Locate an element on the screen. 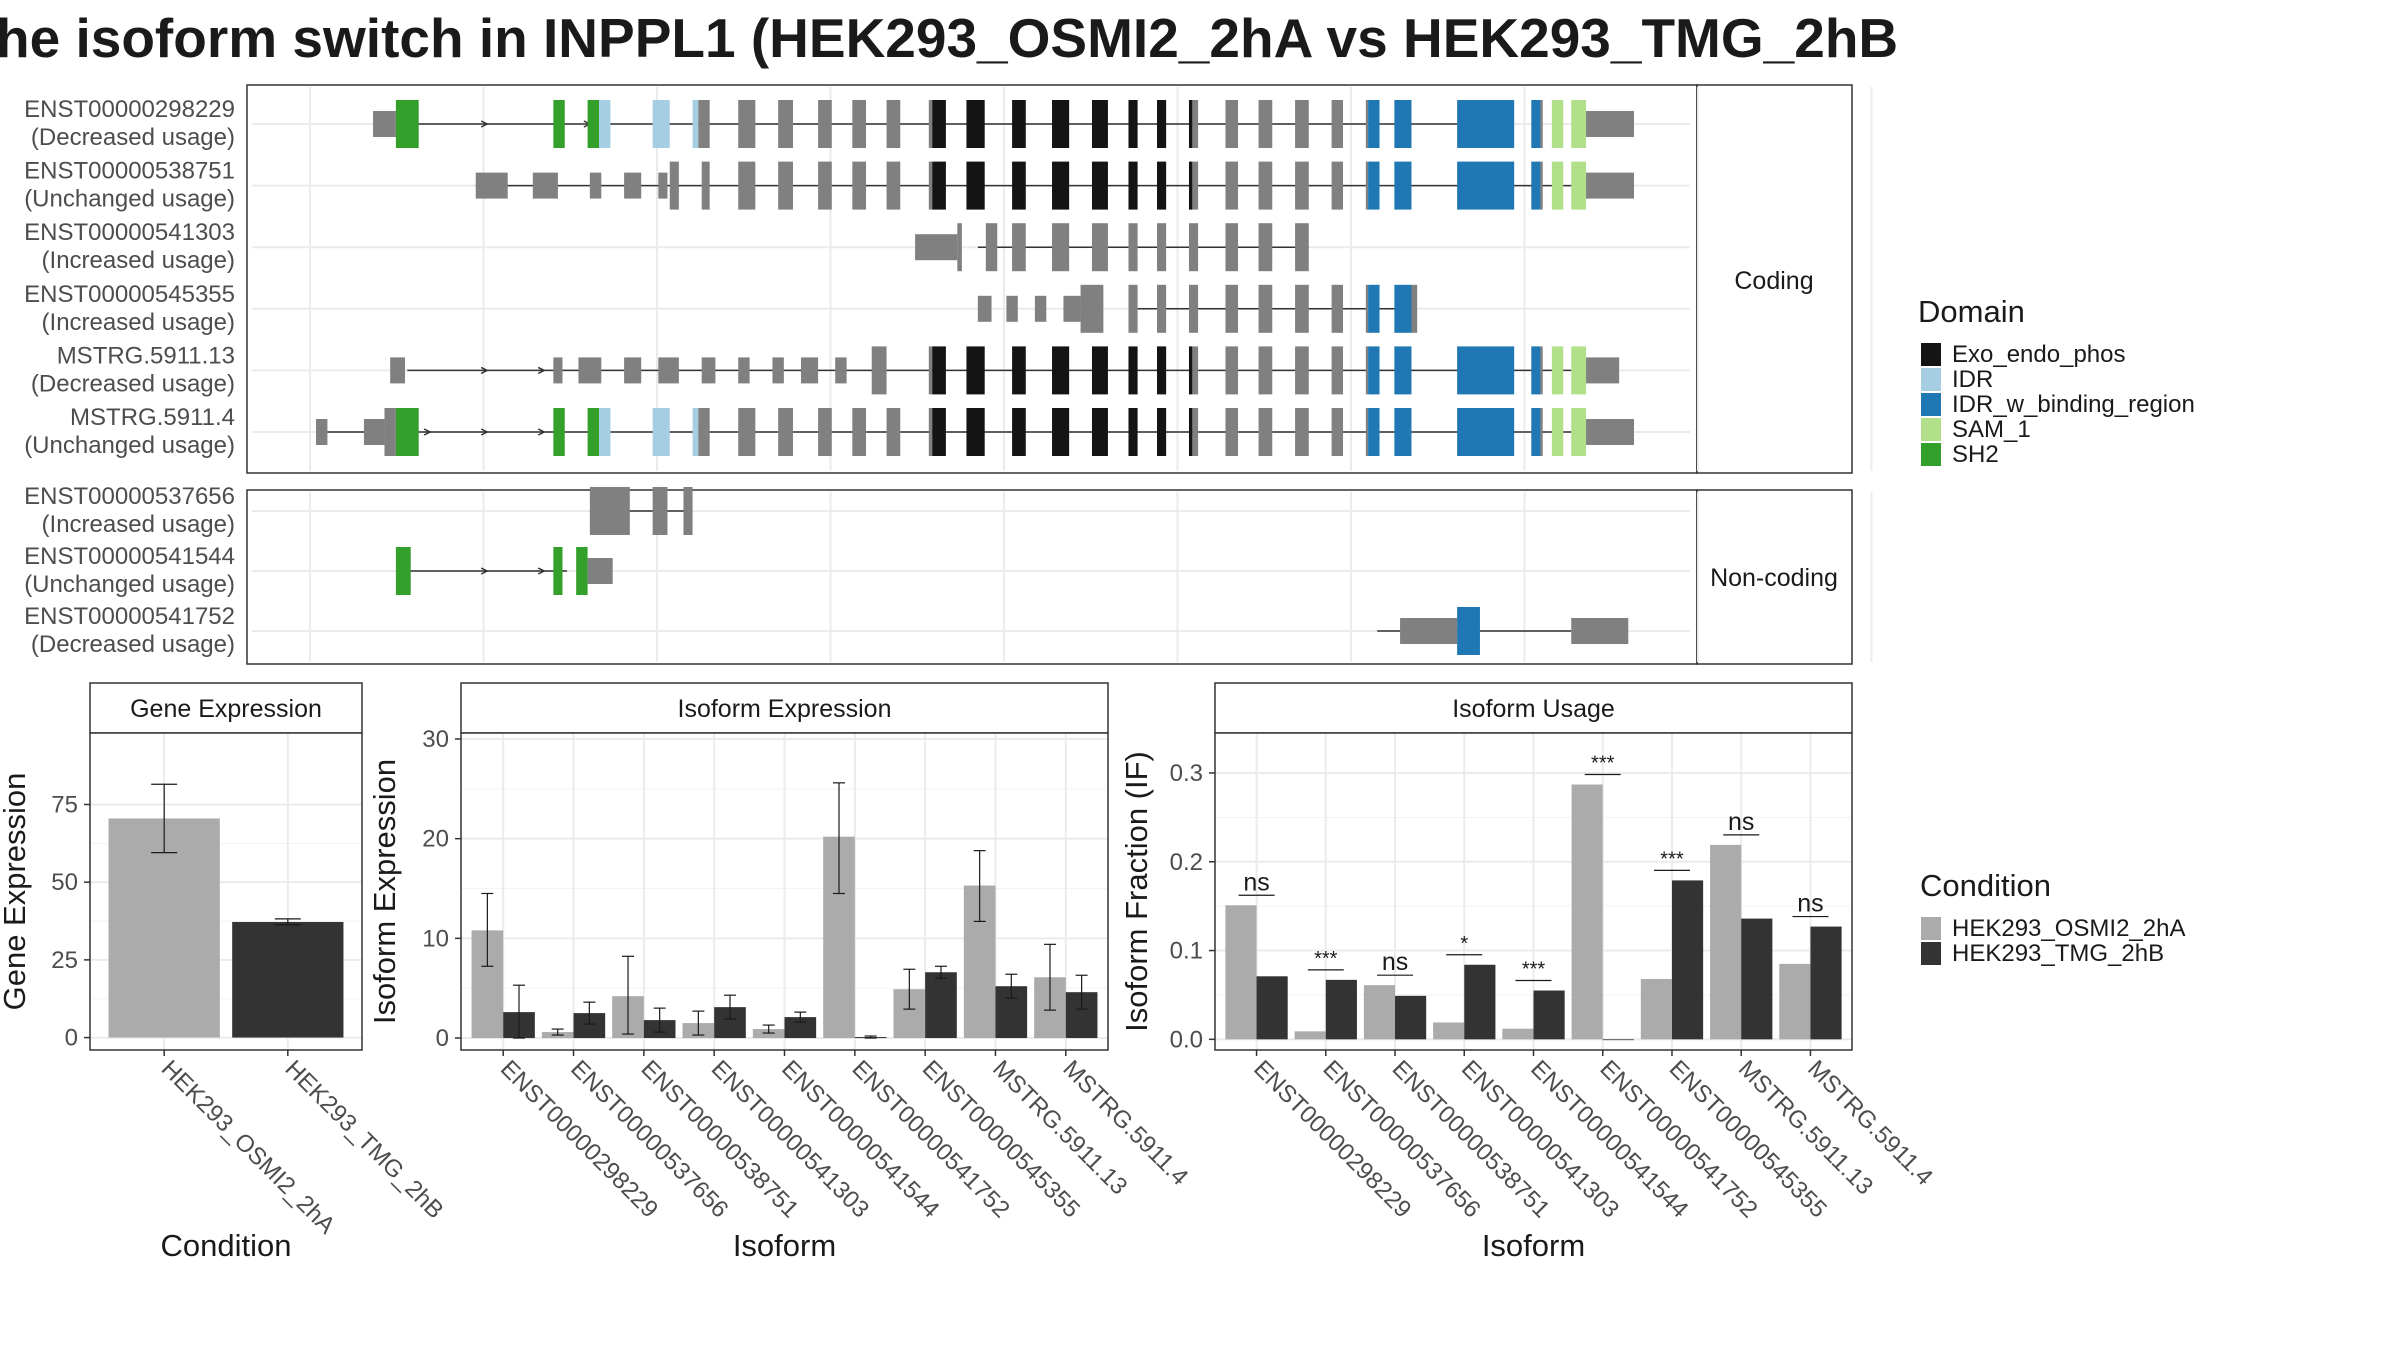 Image resolution: width=2400 pixels, height=1350 pixels. bar-ENST00000545355-HEK293_TMG_2hB is located at coordinates (1687, 960).